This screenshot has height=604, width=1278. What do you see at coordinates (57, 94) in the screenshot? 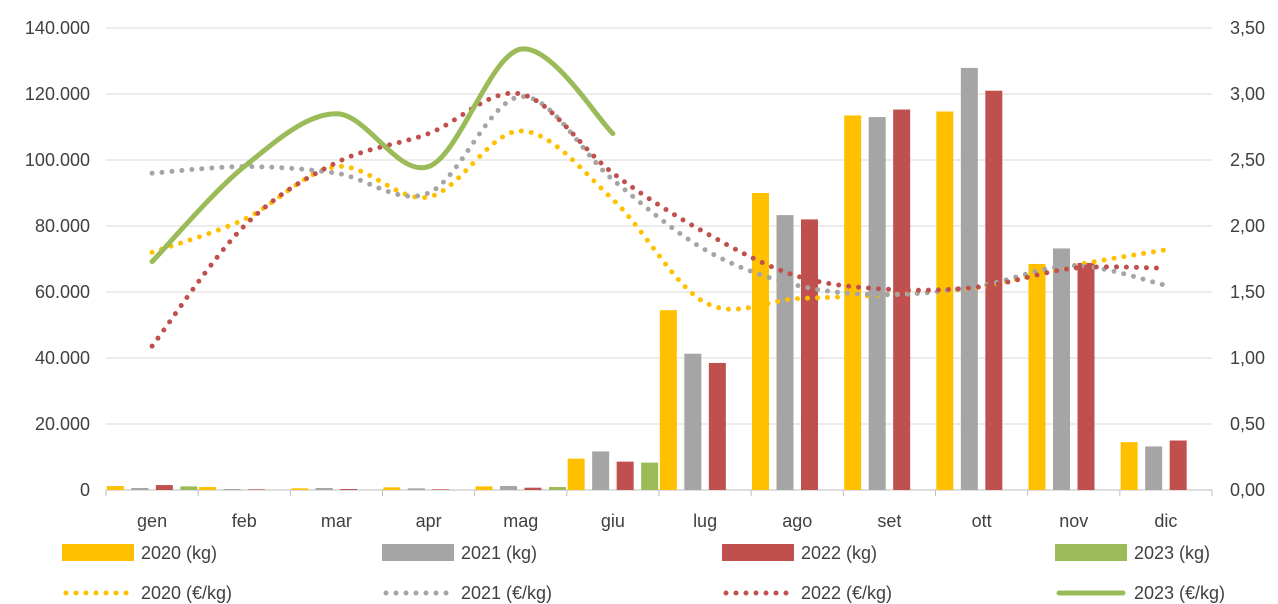
I see `y-left-tick-label: 120.000` at bounding box center [57, 94].